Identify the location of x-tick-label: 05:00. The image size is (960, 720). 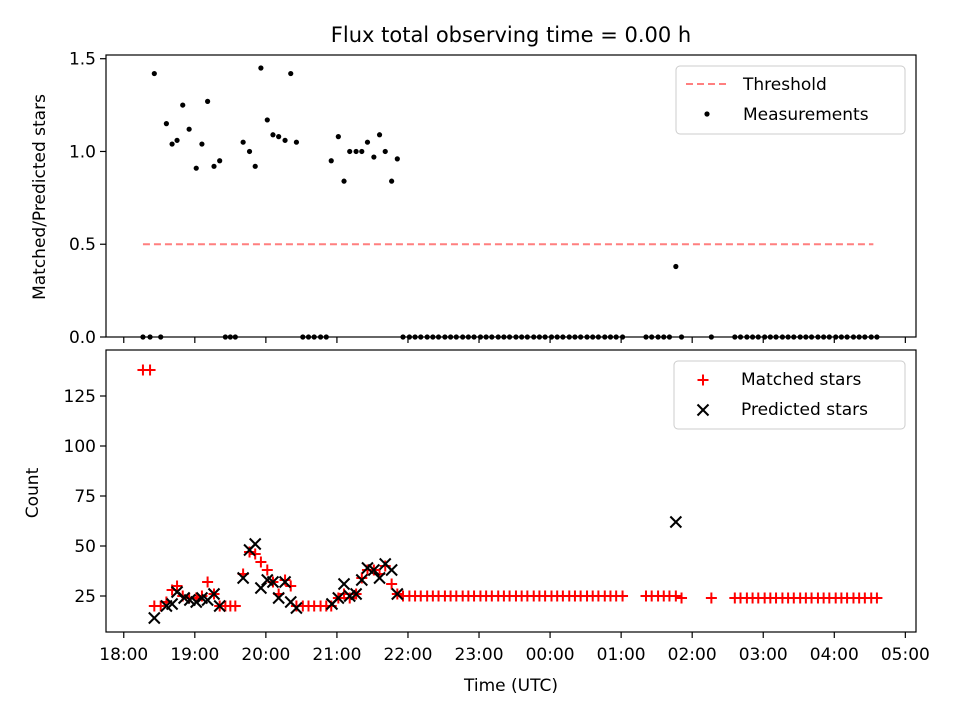
(905, 655).